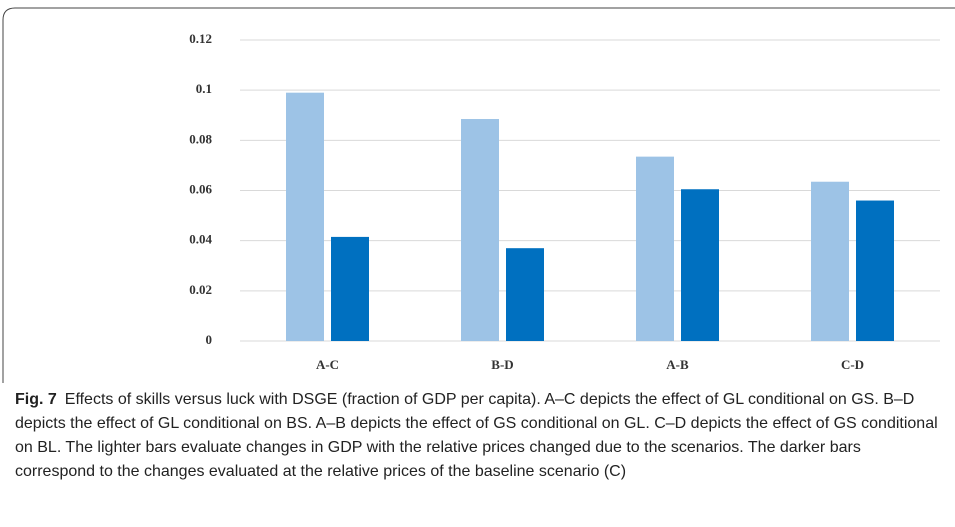  What do you see at coordinates (852, 364) in the screenshot?
I see `x-tick-label: C-D` at bounding box center [852, 364].